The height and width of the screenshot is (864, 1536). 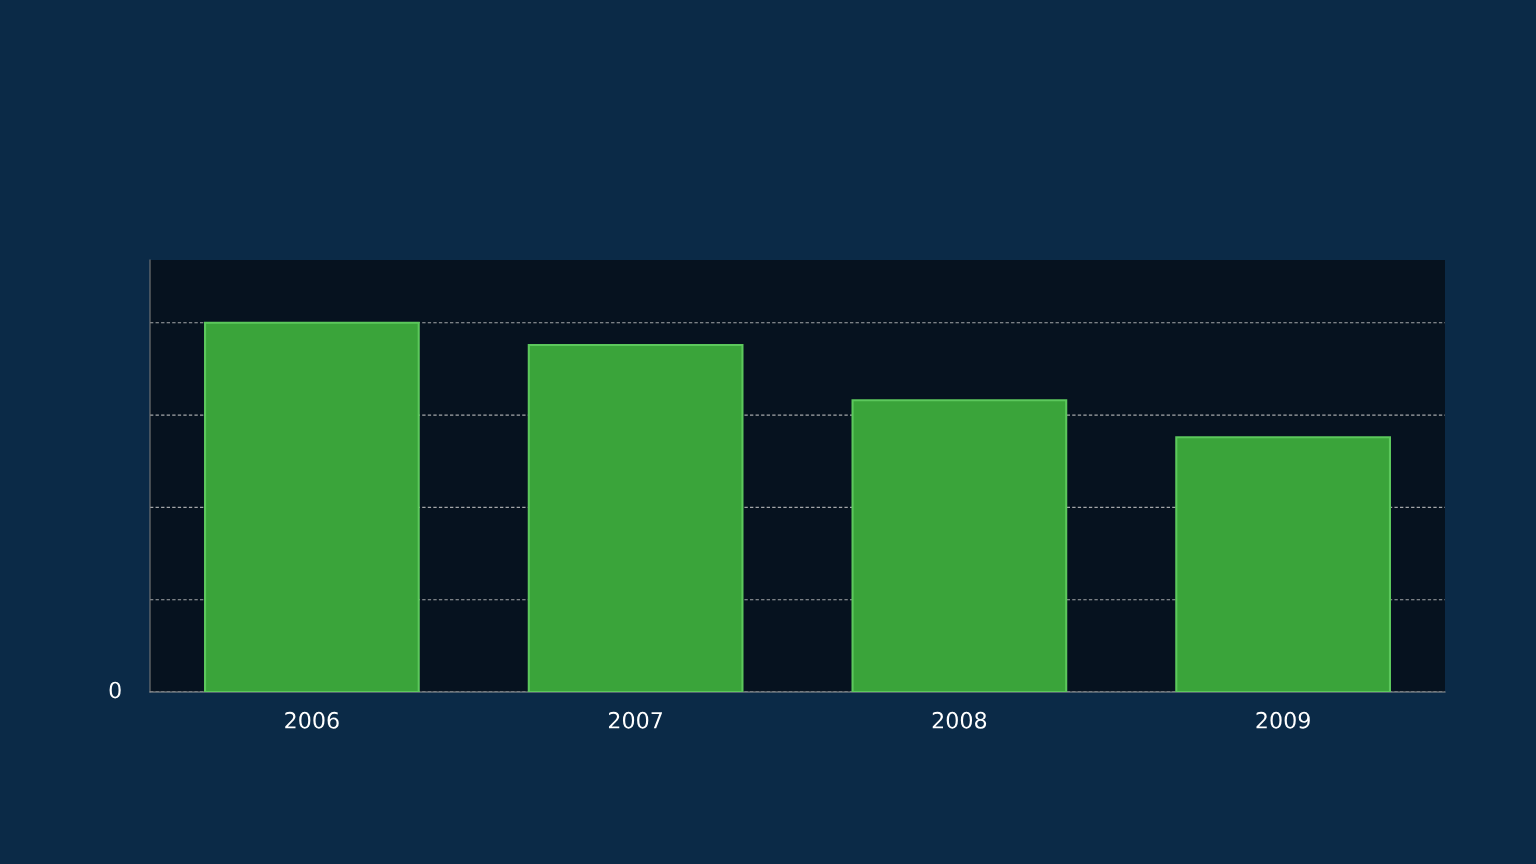 What do you see at coordinates (635, 720) in the screenshot?
I see `x-tick-label: 2007` at bounding box center [635, 720].